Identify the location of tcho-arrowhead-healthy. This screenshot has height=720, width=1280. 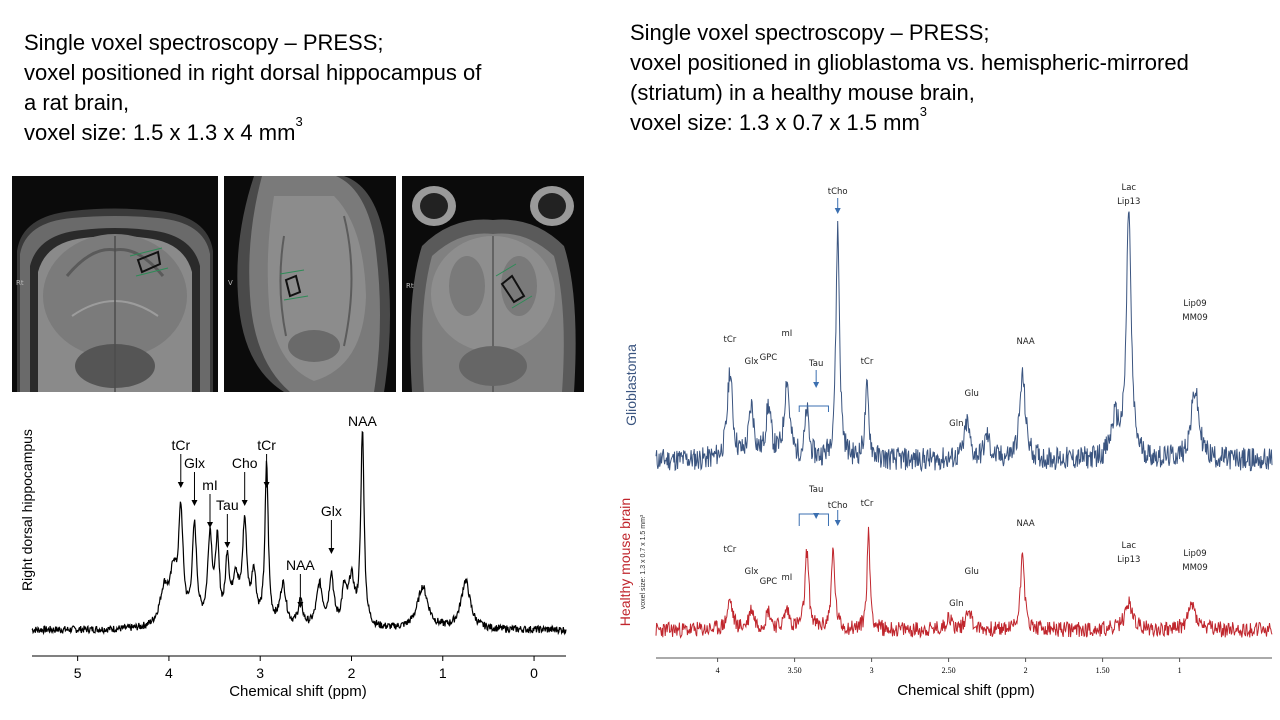
(837, 523).